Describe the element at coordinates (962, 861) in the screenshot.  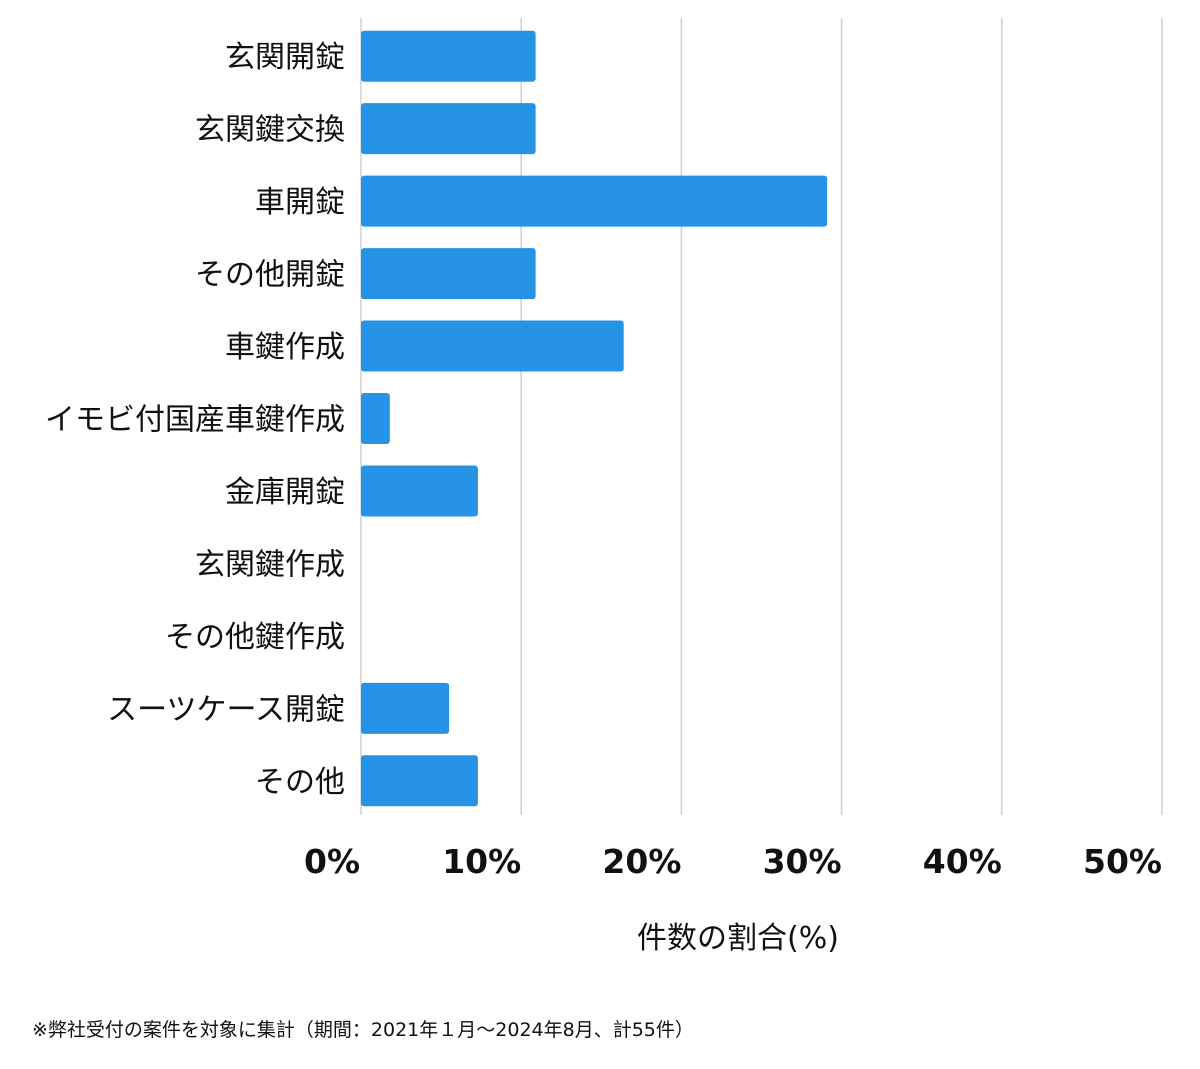
I see `x-tick-label: 40%` at that location.